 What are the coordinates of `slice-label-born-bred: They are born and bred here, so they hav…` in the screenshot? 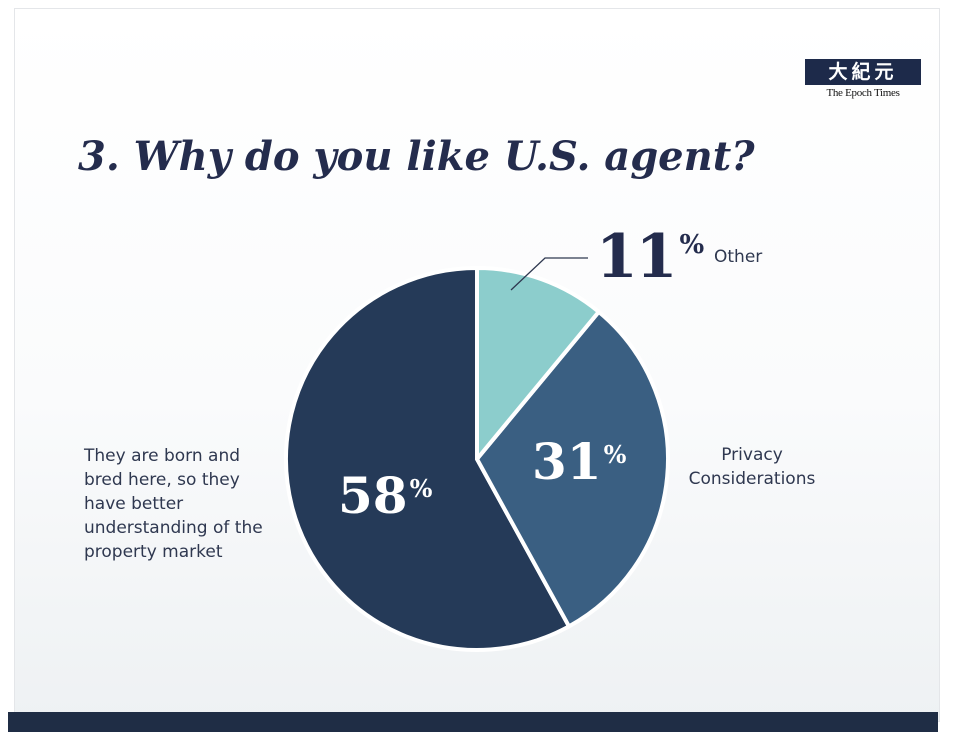 It's located at (184, 504).